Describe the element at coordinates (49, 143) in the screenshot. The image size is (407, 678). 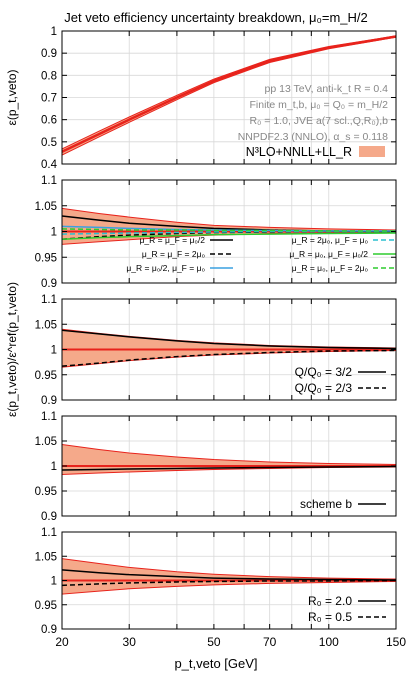
I see `y-tick-label: 0.5` at that location.